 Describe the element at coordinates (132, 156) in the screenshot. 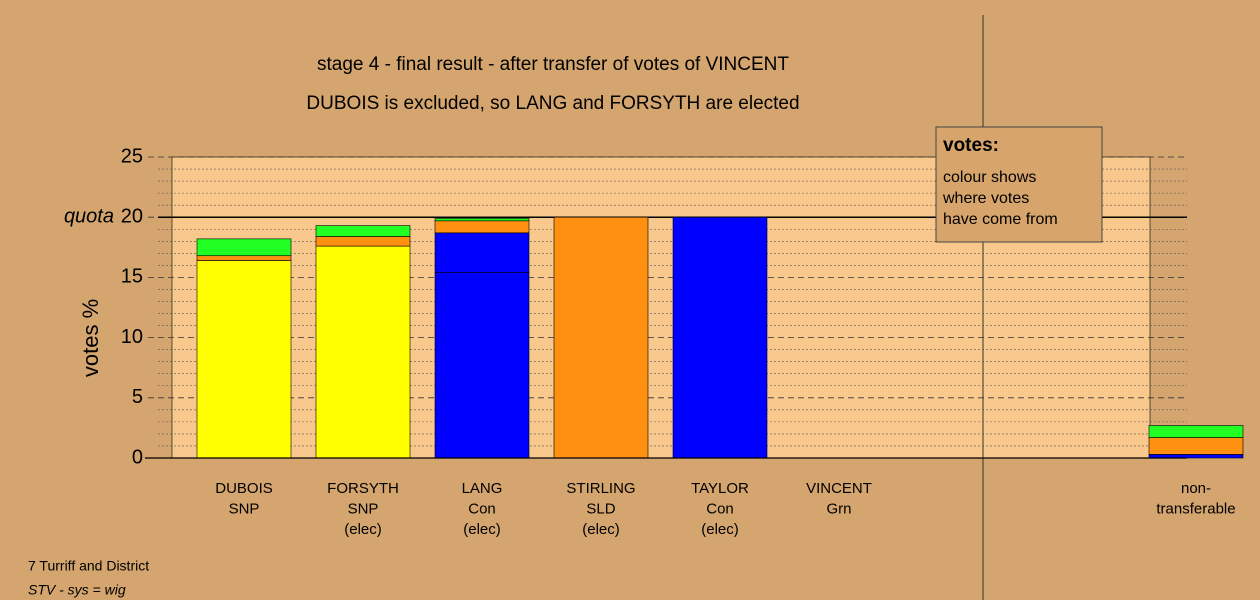

I see `y-tick-label: 25` at that location.